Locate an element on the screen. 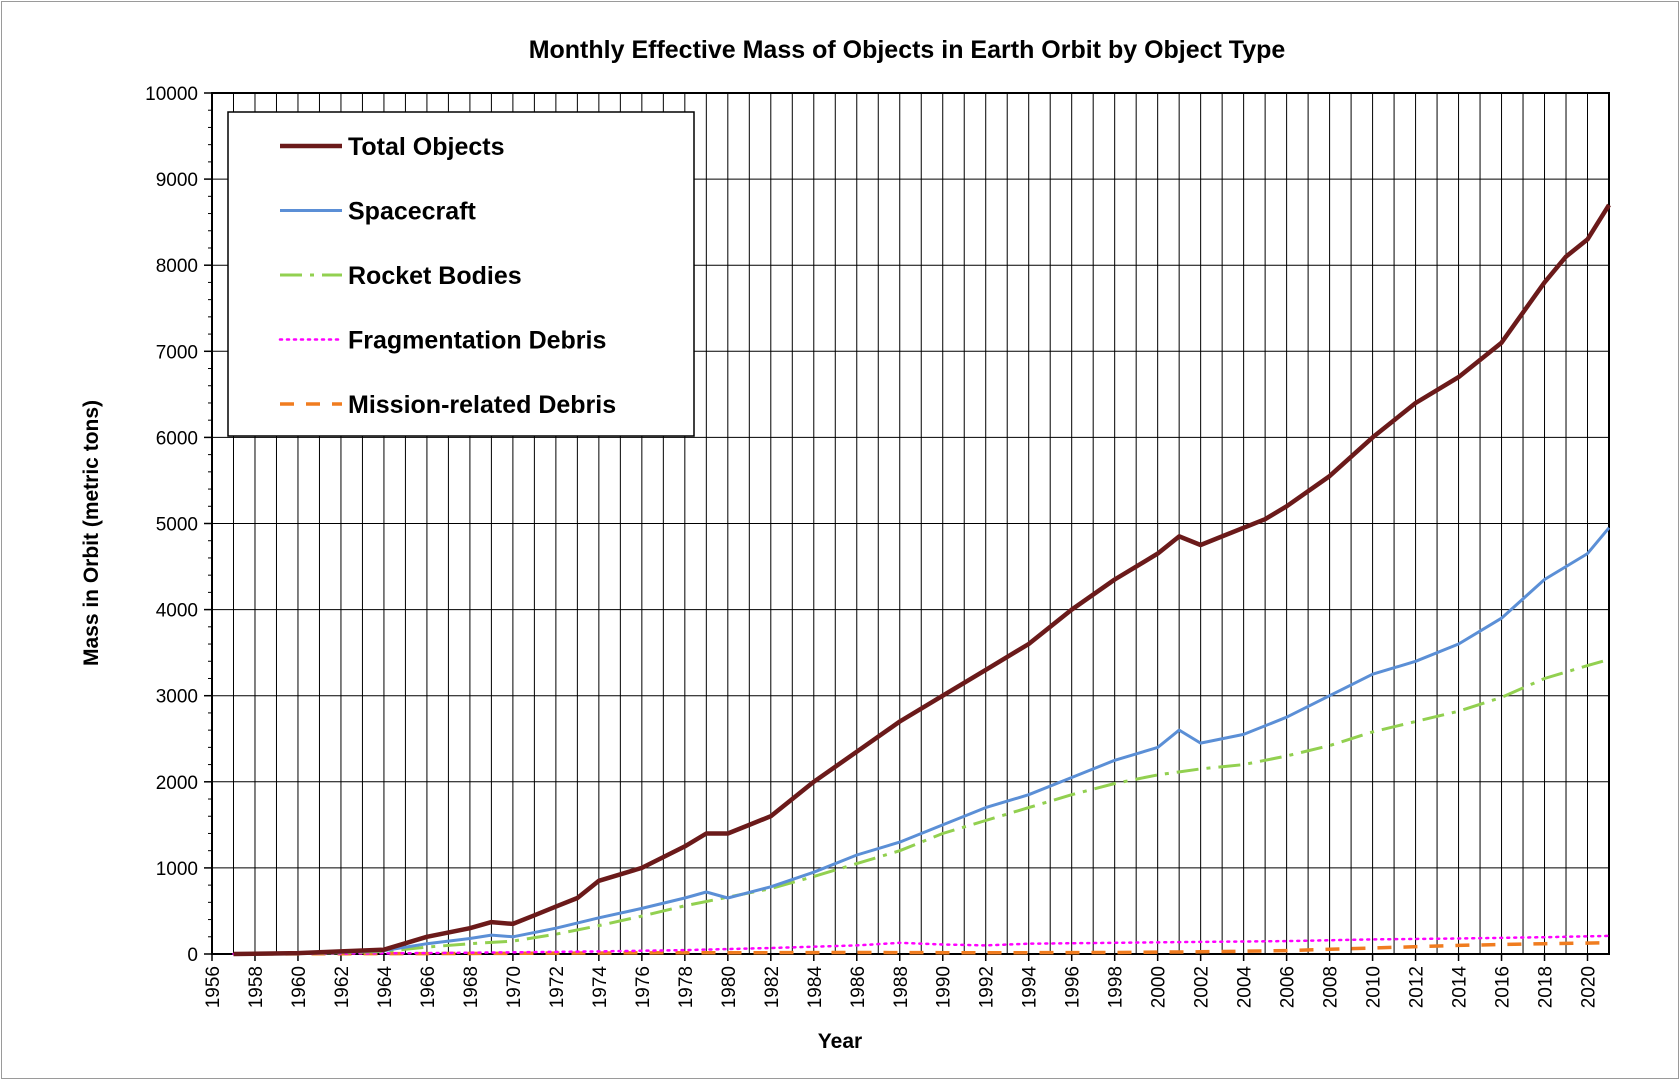 The height and width of the screenshot is (1083, 1680). legend-label-spacecraft: Spacecraft is located at coordinates (412, 212).